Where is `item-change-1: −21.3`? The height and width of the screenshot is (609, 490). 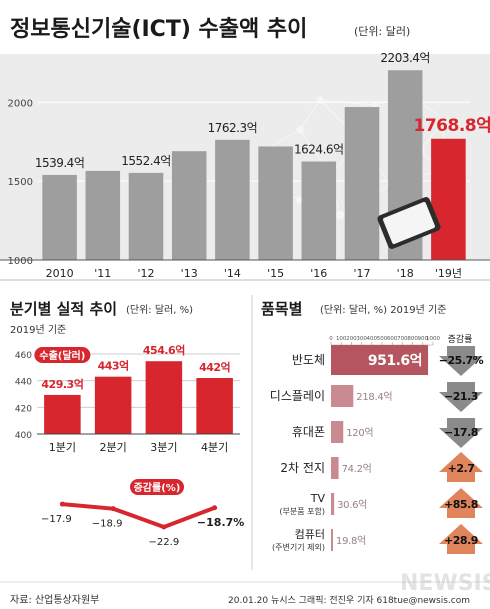
item-change-1: −21.3 is located at coordinates (461, 396).